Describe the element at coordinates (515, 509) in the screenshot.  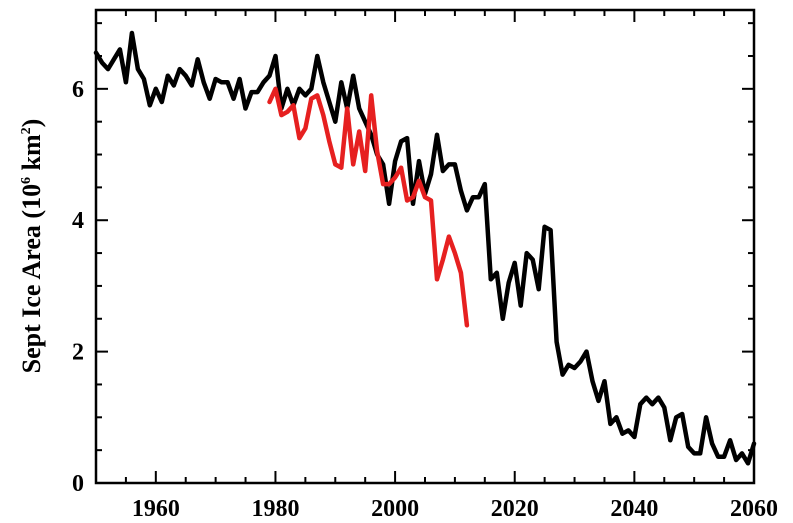
I see `x-tick-label: 2020` at that location.